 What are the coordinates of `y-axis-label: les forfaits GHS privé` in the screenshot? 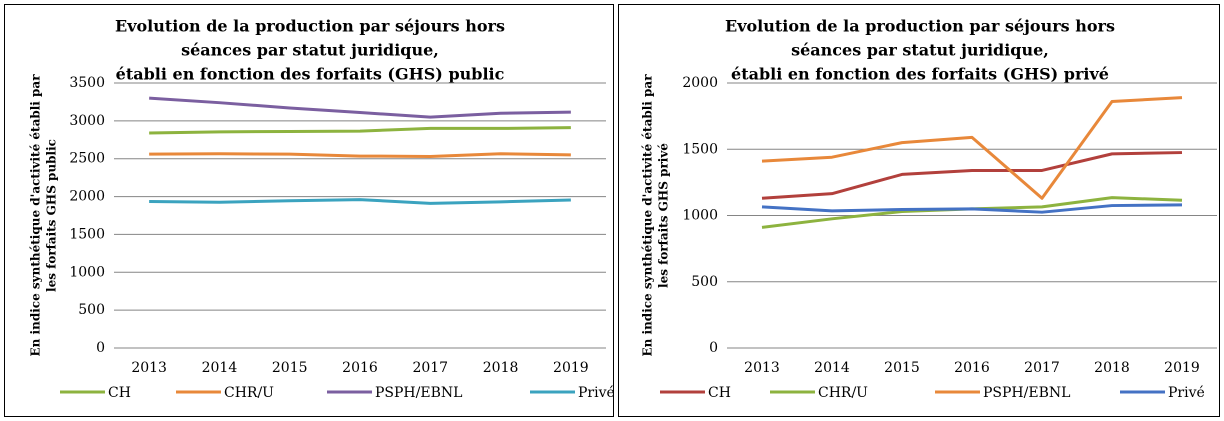 It's located at (664, 215).